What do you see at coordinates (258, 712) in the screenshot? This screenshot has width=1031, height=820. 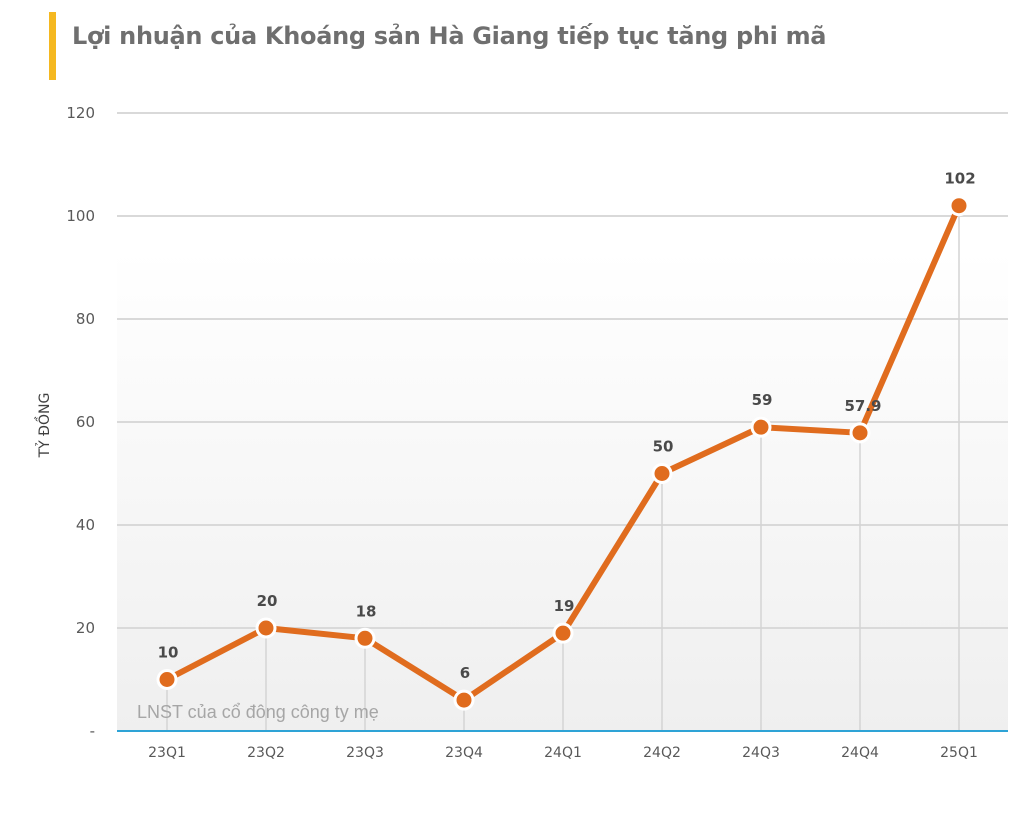 I see `series-annotation: LNST của cổ đông công ty mẹ` at bounding box center [258, 712].